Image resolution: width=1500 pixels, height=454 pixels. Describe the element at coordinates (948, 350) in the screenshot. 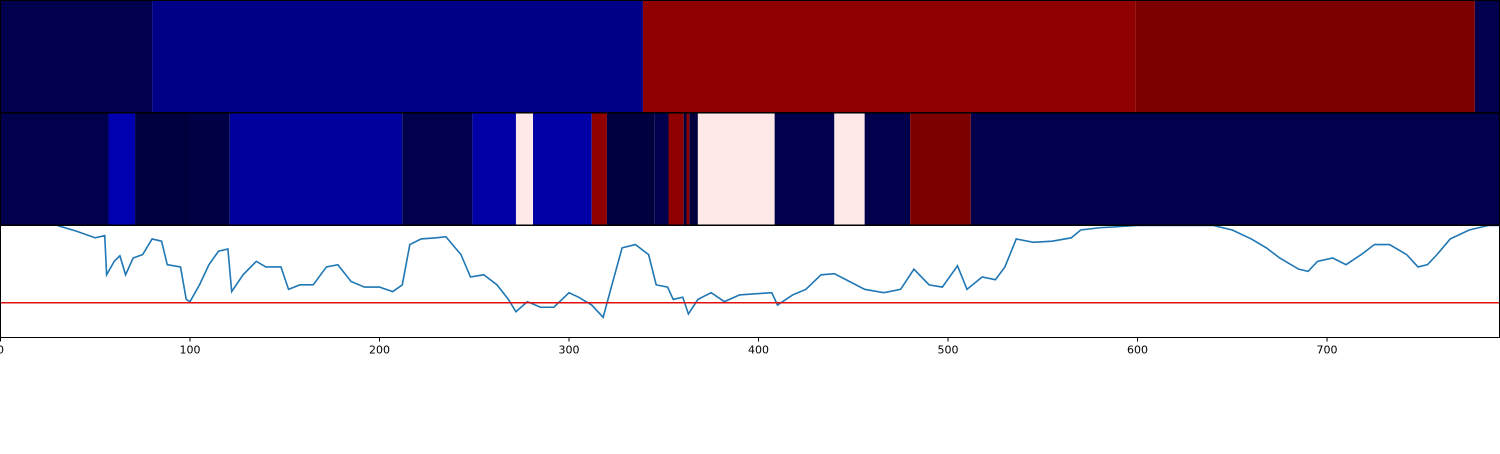

I see `x-tick-label: 500` at that location.